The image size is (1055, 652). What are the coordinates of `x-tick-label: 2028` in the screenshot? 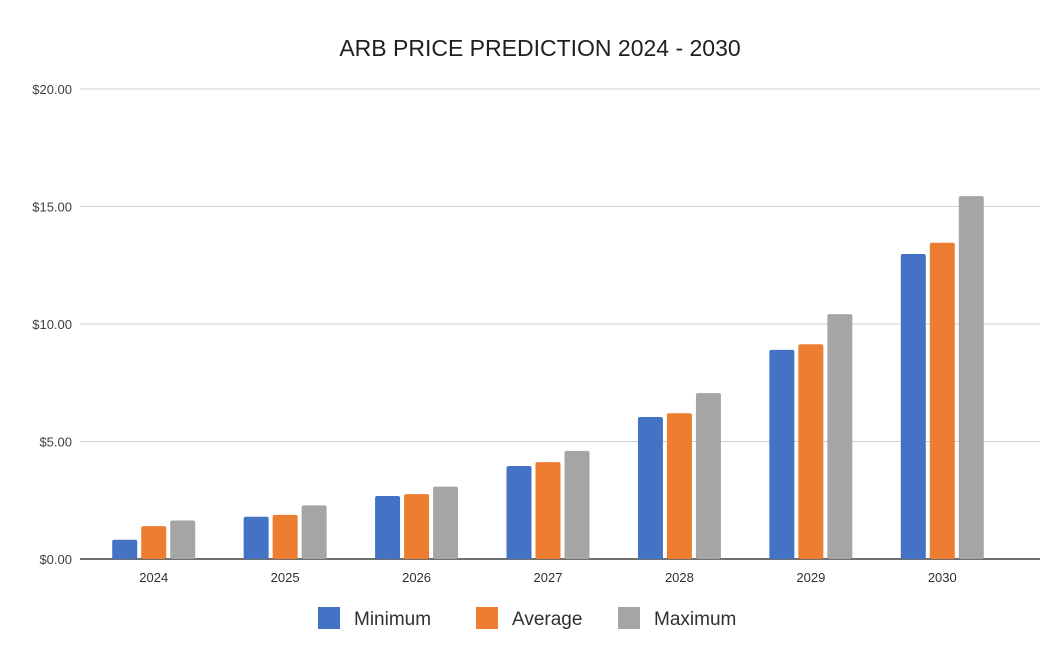 It's located at (679, 577).